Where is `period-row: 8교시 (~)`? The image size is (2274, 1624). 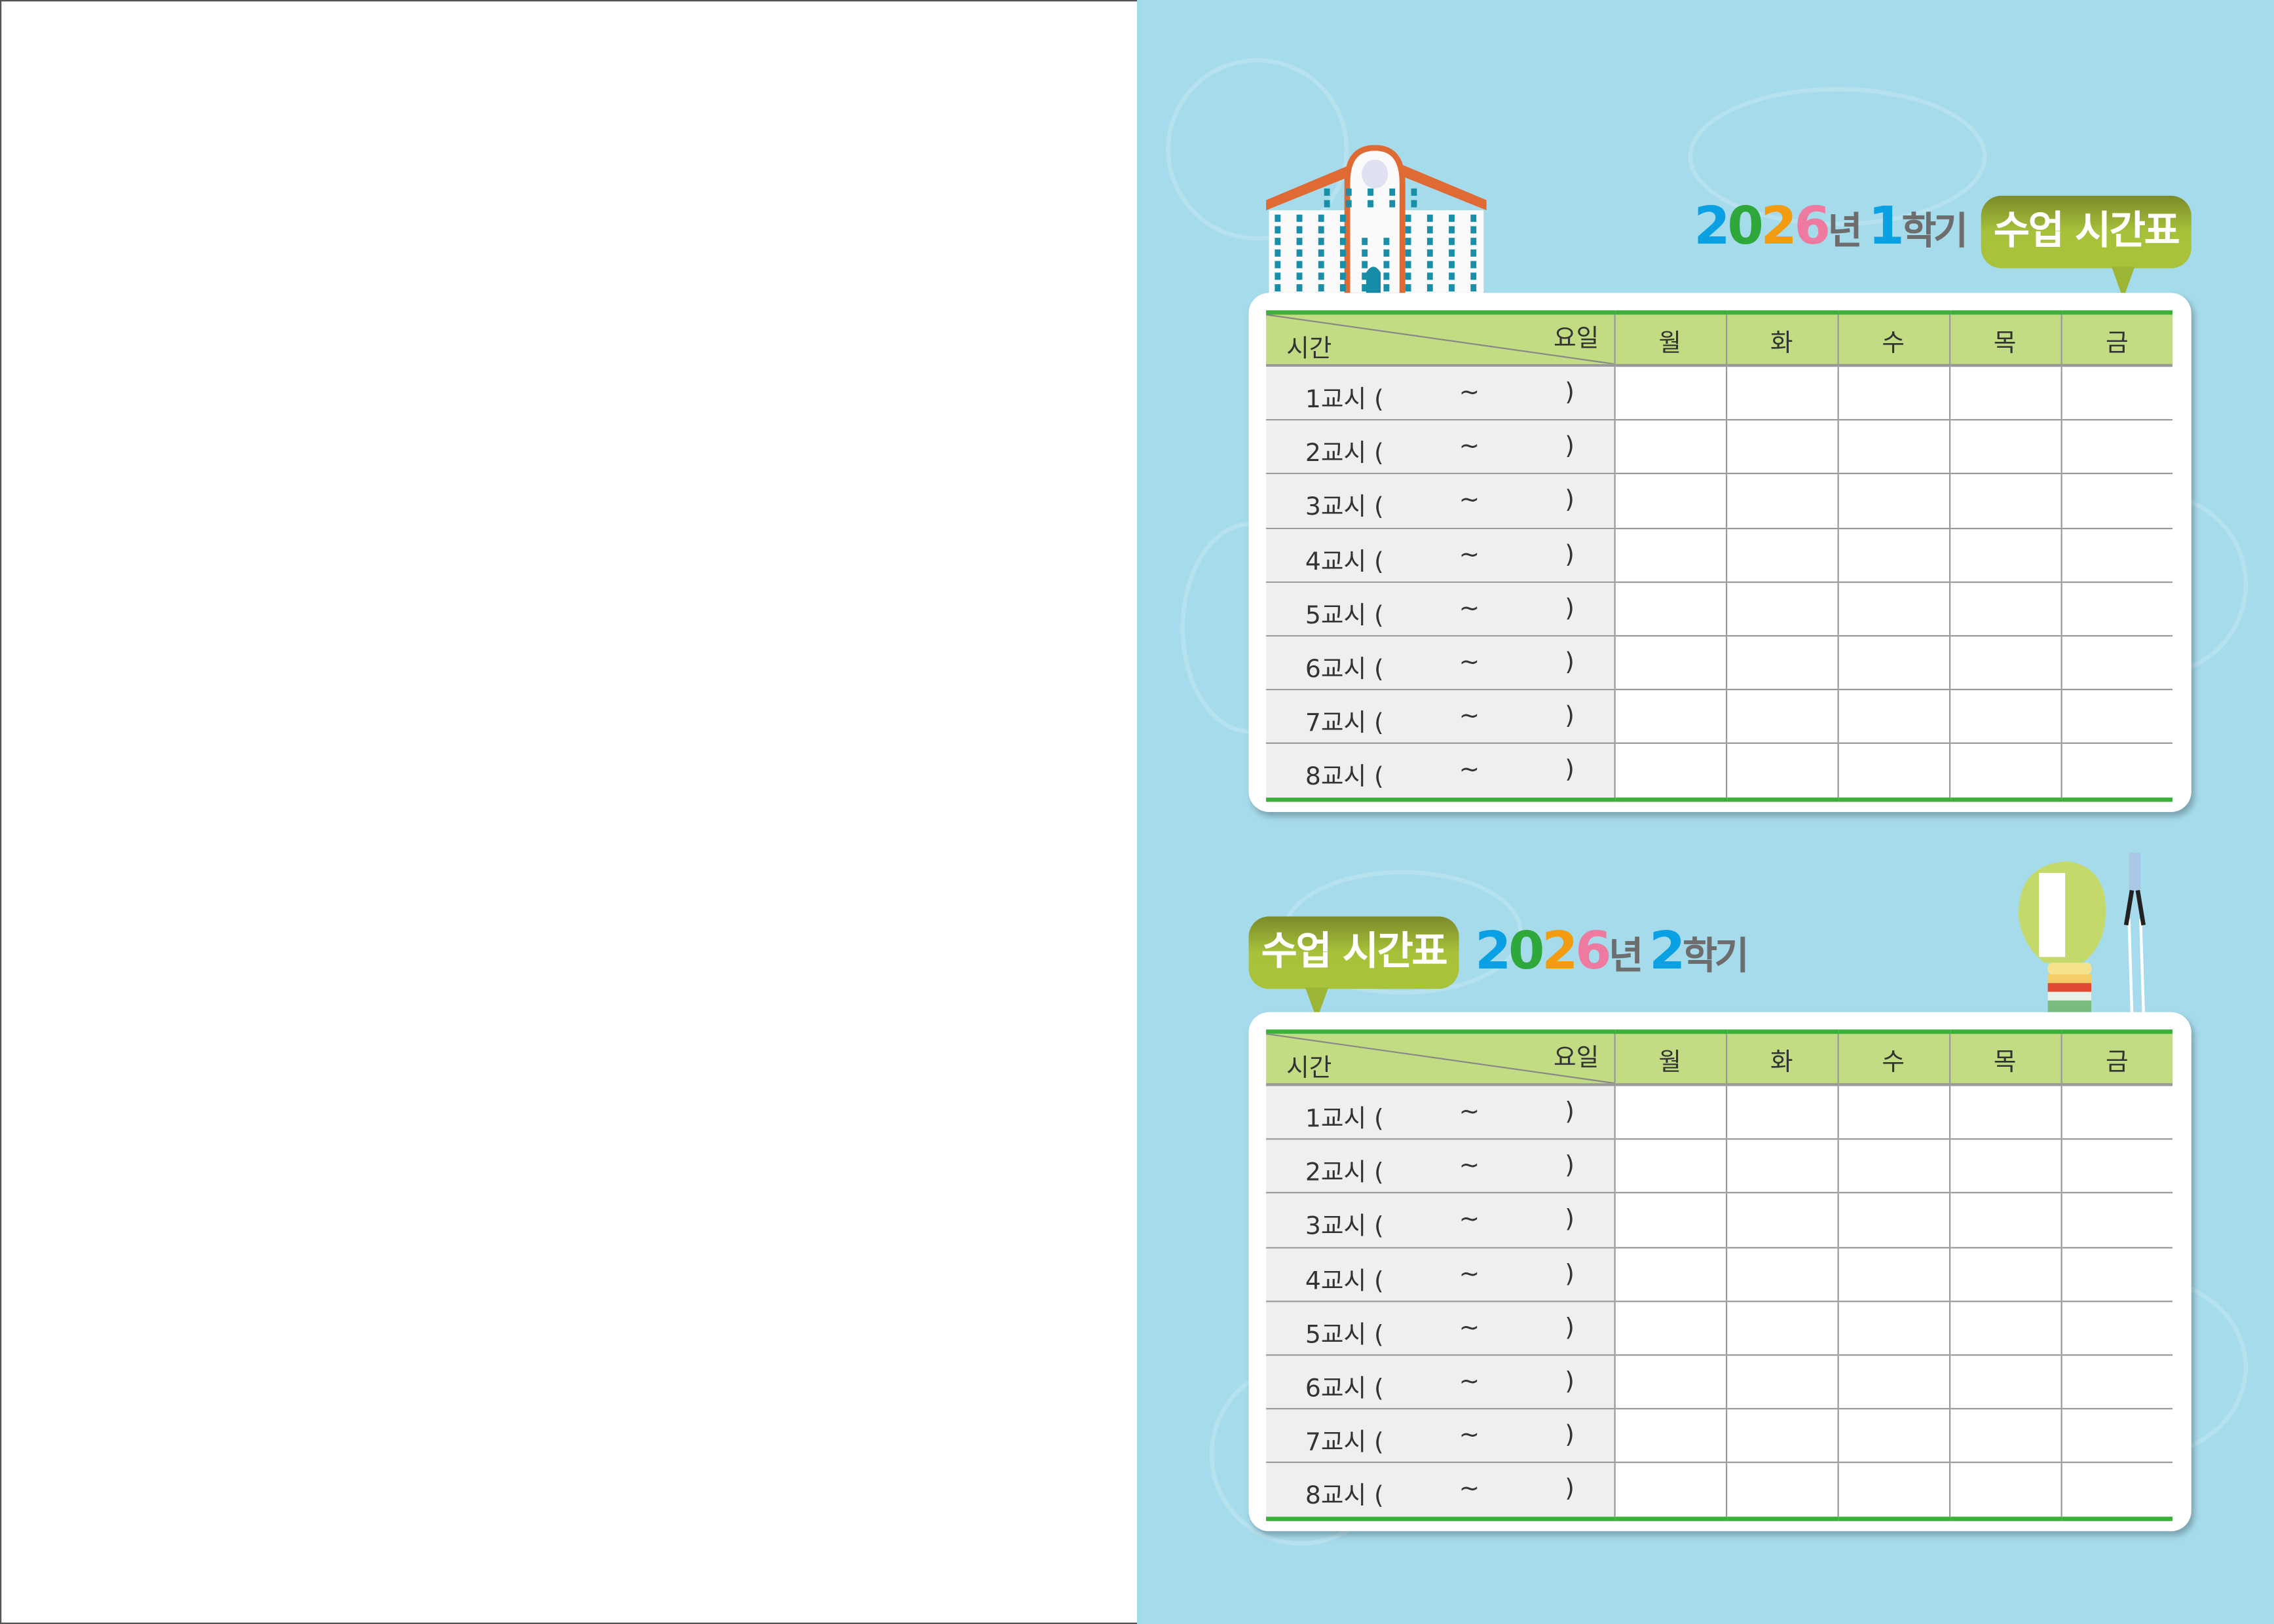
period-row: 8교시 (~) is located at coordinates (1719, 1491).